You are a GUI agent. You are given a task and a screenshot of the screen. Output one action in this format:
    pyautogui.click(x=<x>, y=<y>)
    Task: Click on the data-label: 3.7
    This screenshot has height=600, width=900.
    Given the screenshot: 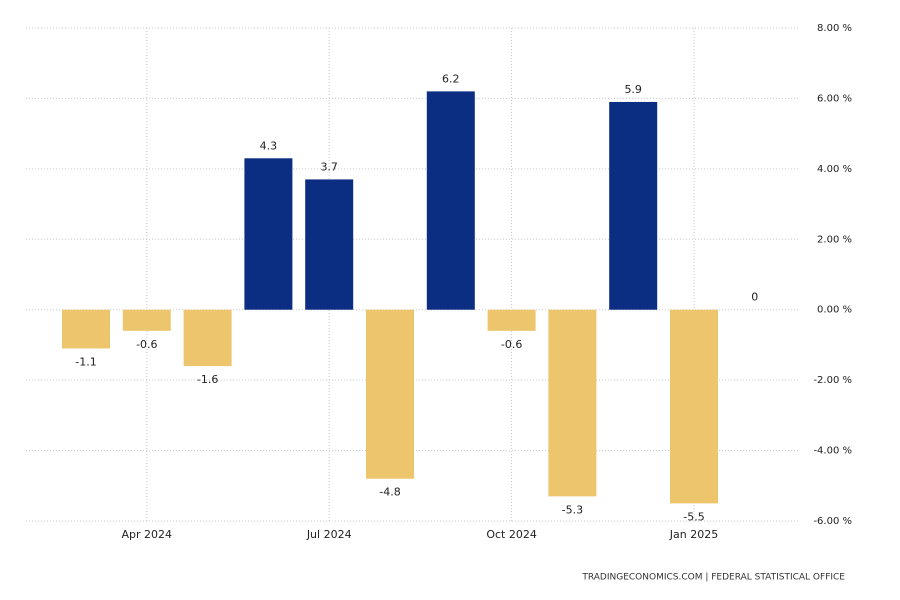 What is the action you would take?
    pyautogui.click(x=329, y=166)
    